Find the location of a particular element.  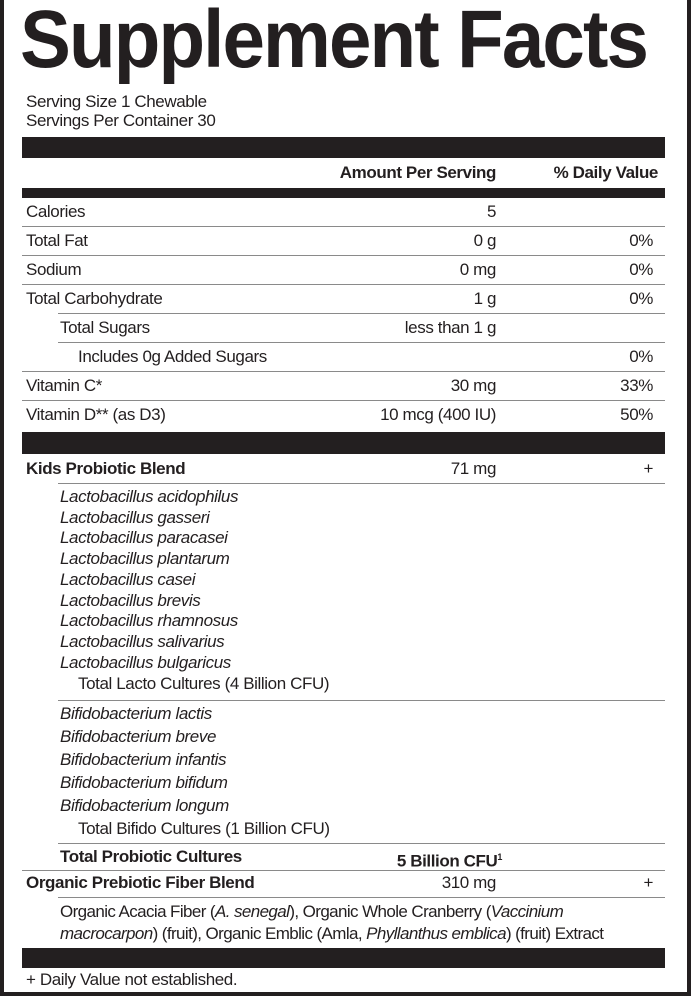

ingredient-text: ) (fruit) Extract is located at coordinates (554, 933).